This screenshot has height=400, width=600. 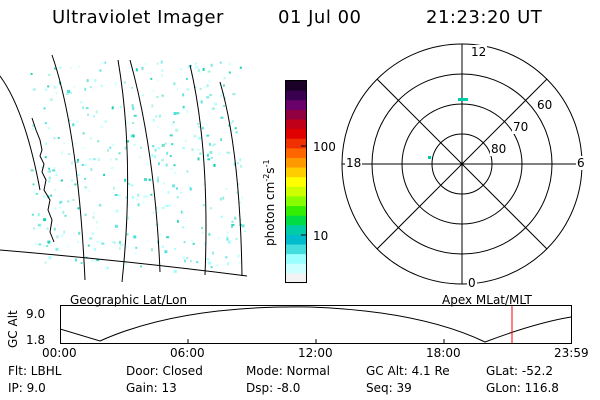 I want to click on filter-value: Flt: LBHL, so click(x=35, y=371).